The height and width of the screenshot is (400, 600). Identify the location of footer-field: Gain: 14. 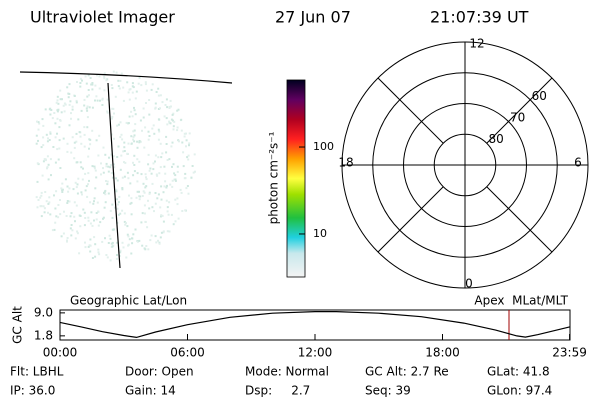
(150, 391).